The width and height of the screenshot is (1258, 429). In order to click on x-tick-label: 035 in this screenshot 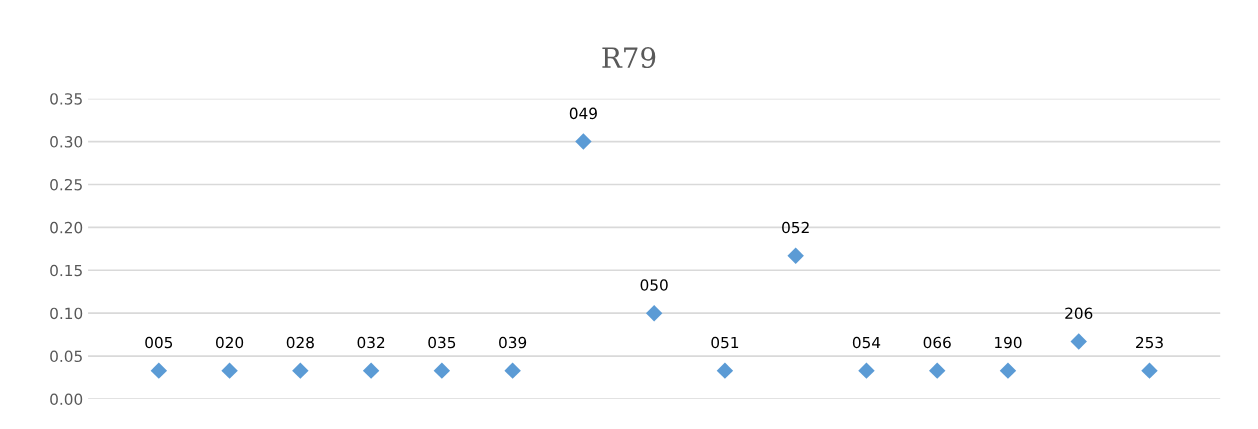, I will do `click(442, 342)`.